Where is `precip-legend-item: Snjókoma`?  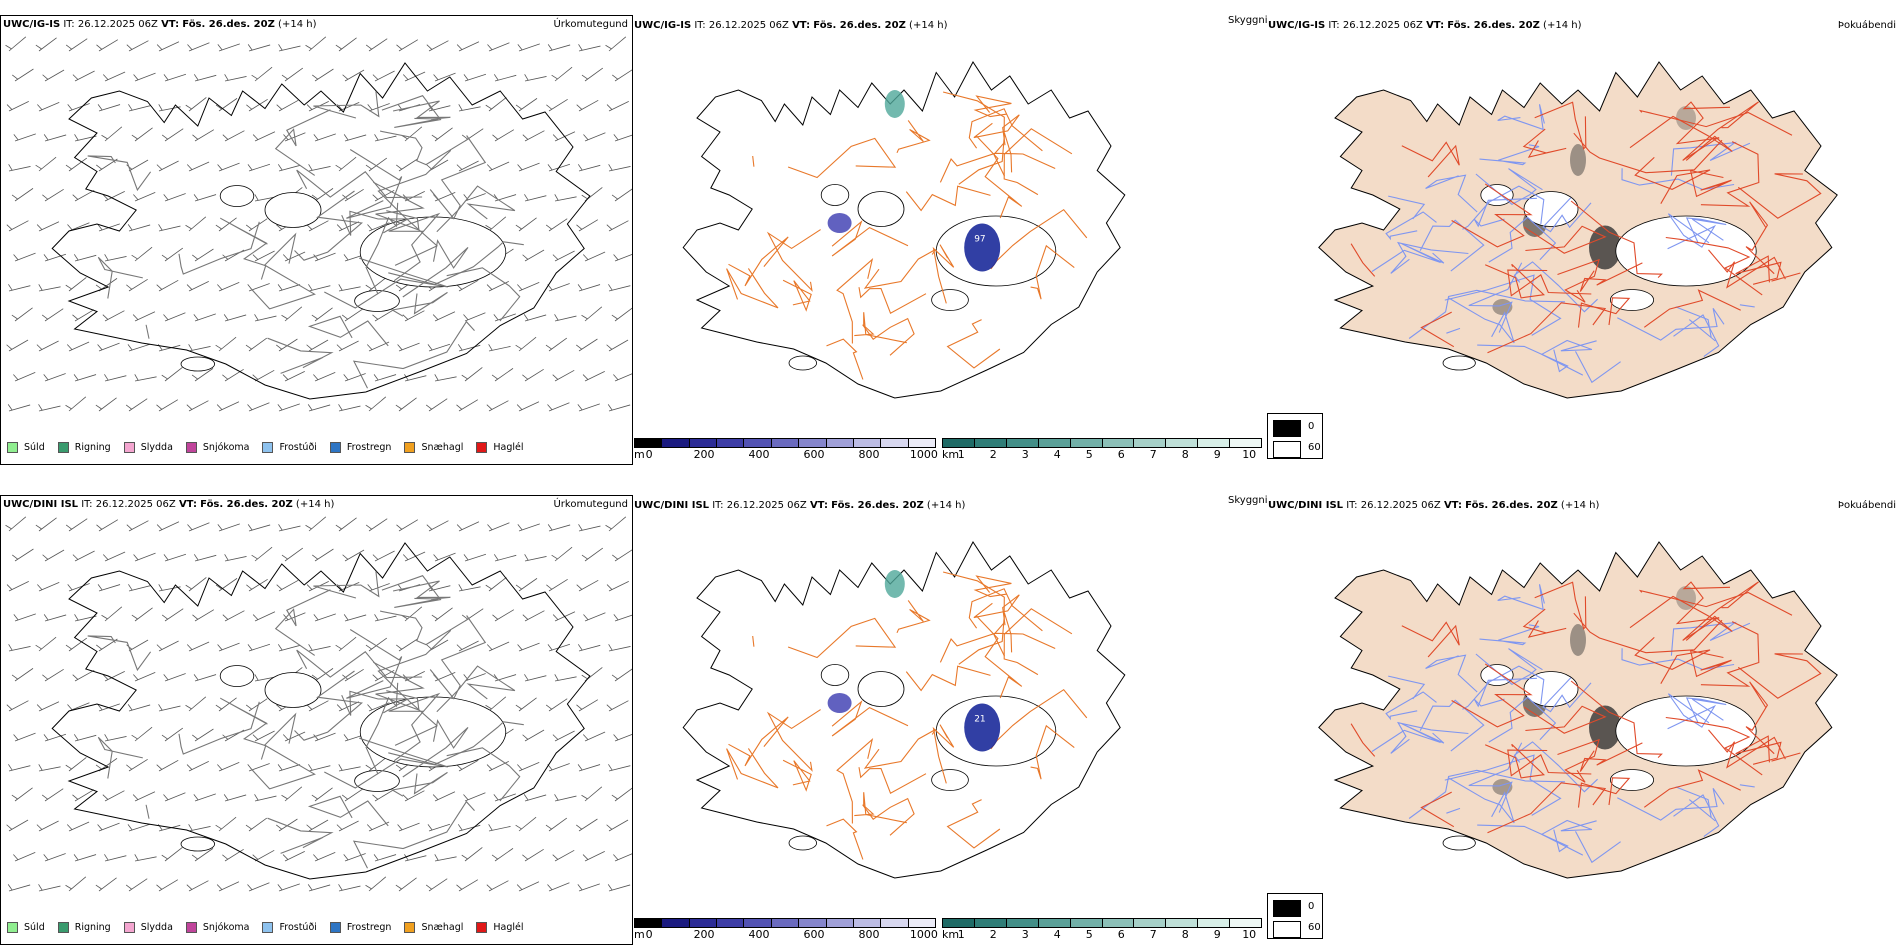
precip-legend-item: Snjókoma is located at coordinates (217, 447).